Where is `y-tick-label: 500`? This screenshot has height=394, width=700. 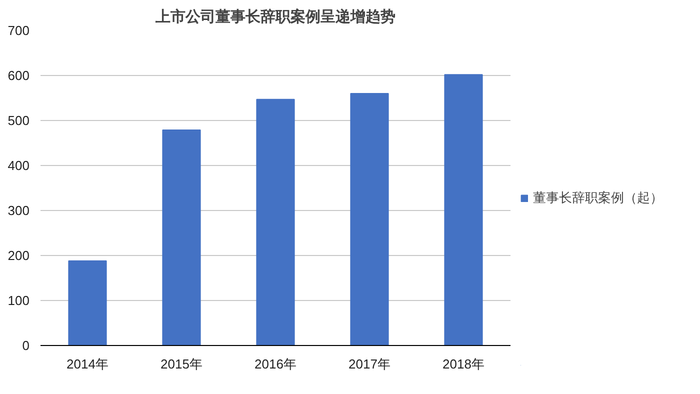
y-tick-label: 500 is located at coordinates (19, 120).